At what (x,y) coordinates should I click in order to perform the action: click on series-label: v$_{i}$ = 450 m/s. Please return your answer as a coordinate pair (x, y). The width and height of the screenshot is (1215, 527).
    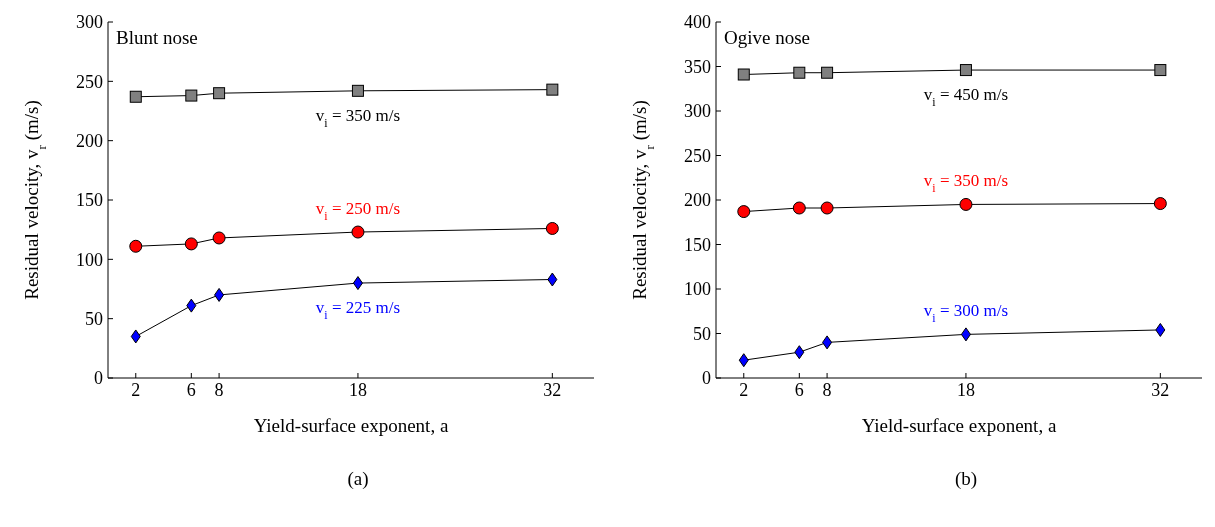
    Looking at the image, I should click on (966, 96).